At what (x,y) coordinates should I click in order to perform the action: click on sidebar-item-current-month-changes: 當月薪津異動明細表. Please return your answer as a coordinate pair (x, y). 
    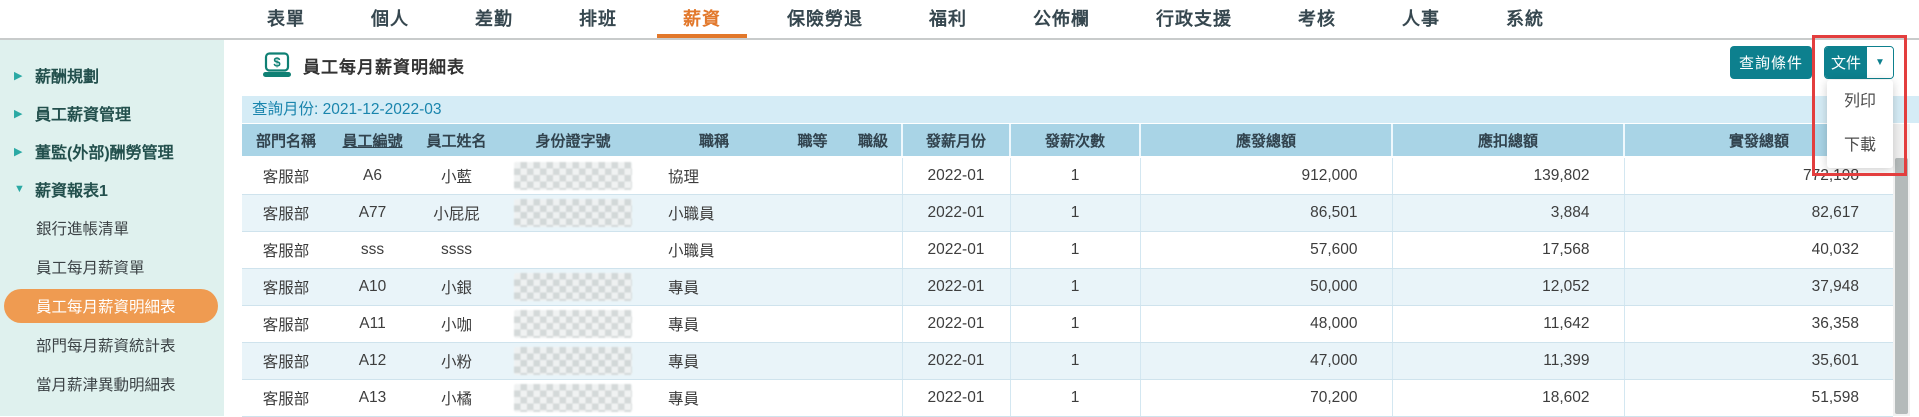
    Looking at the image, I should click on (106, 385).